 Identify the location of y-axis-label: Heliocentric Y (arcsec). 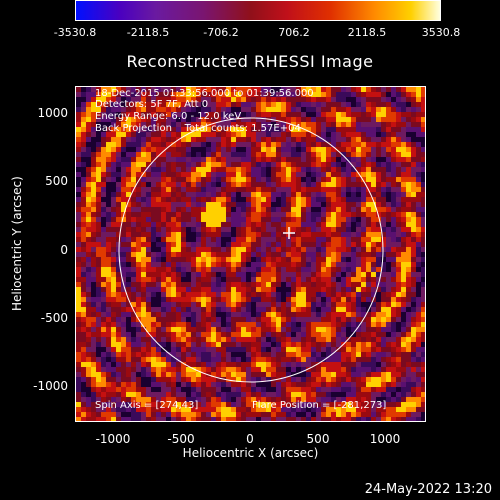
(17, 243).